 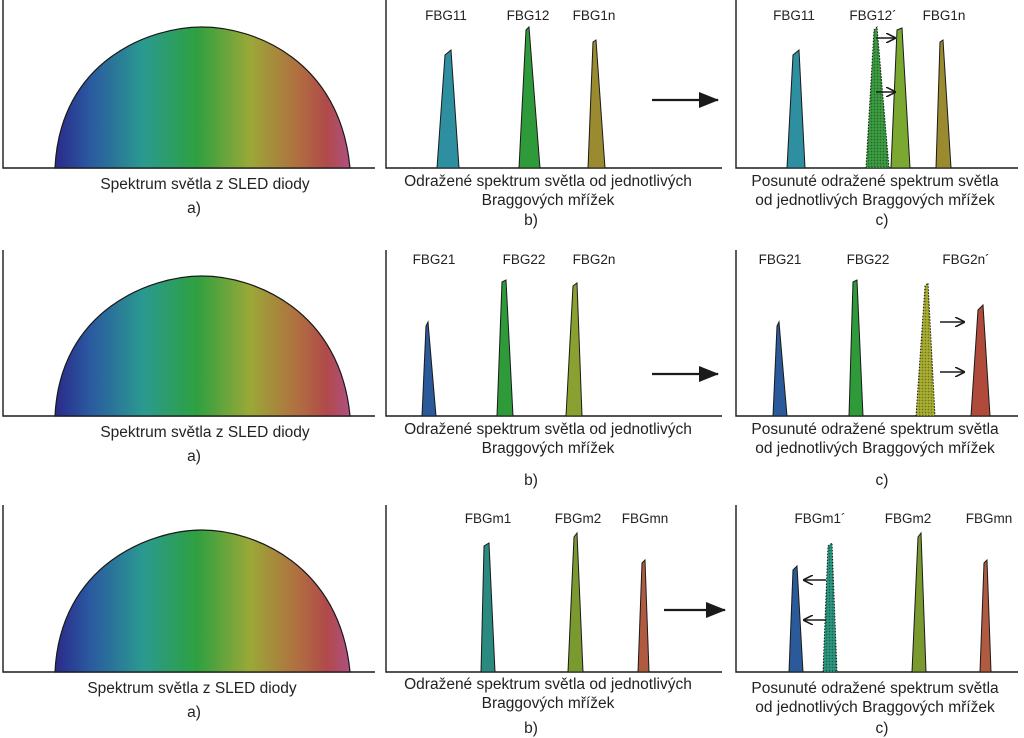 I want to click on peak-fbg12, so click(x=529, y=97).